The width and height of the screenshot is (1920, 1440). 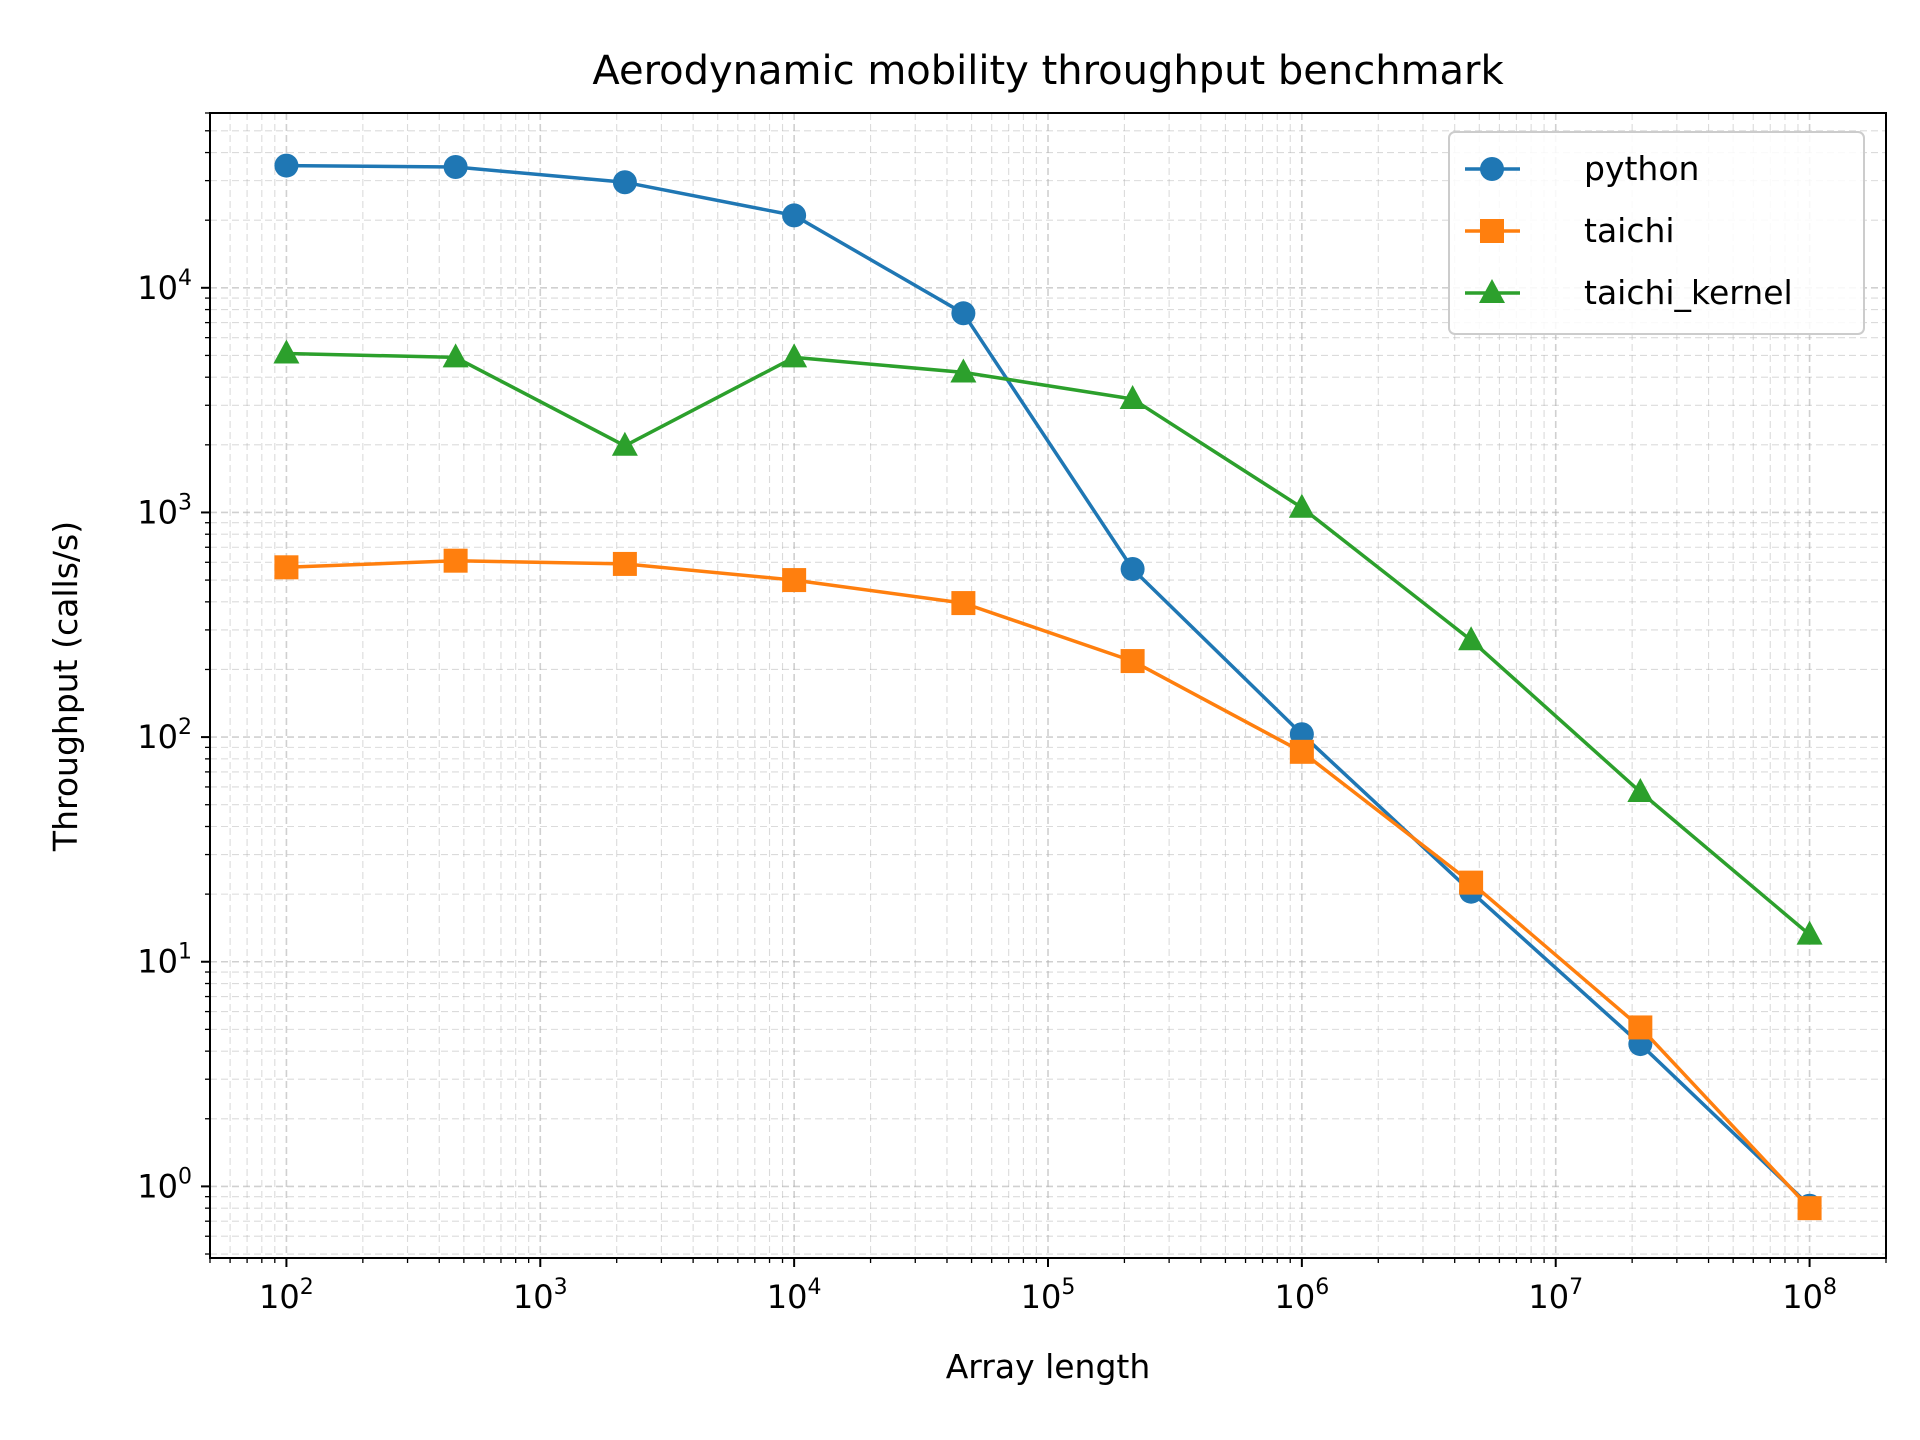 I want to click on legend: python taichi taichi_kernel, so click(x=1656, y=233).